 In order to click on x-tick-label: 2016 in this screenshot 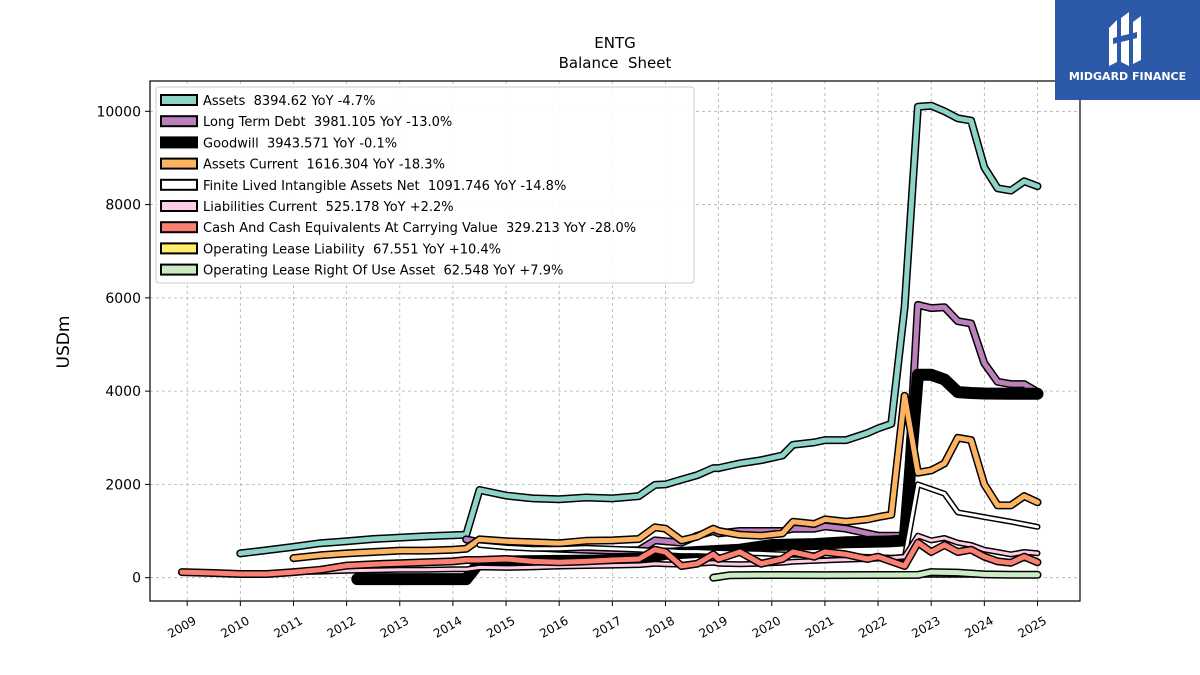, I will do `click(553, 626)`.